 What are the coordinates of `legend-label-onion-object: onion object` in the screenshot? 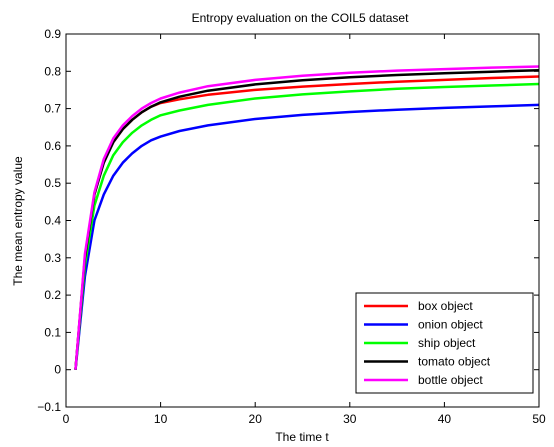 It's located at (450, 325).